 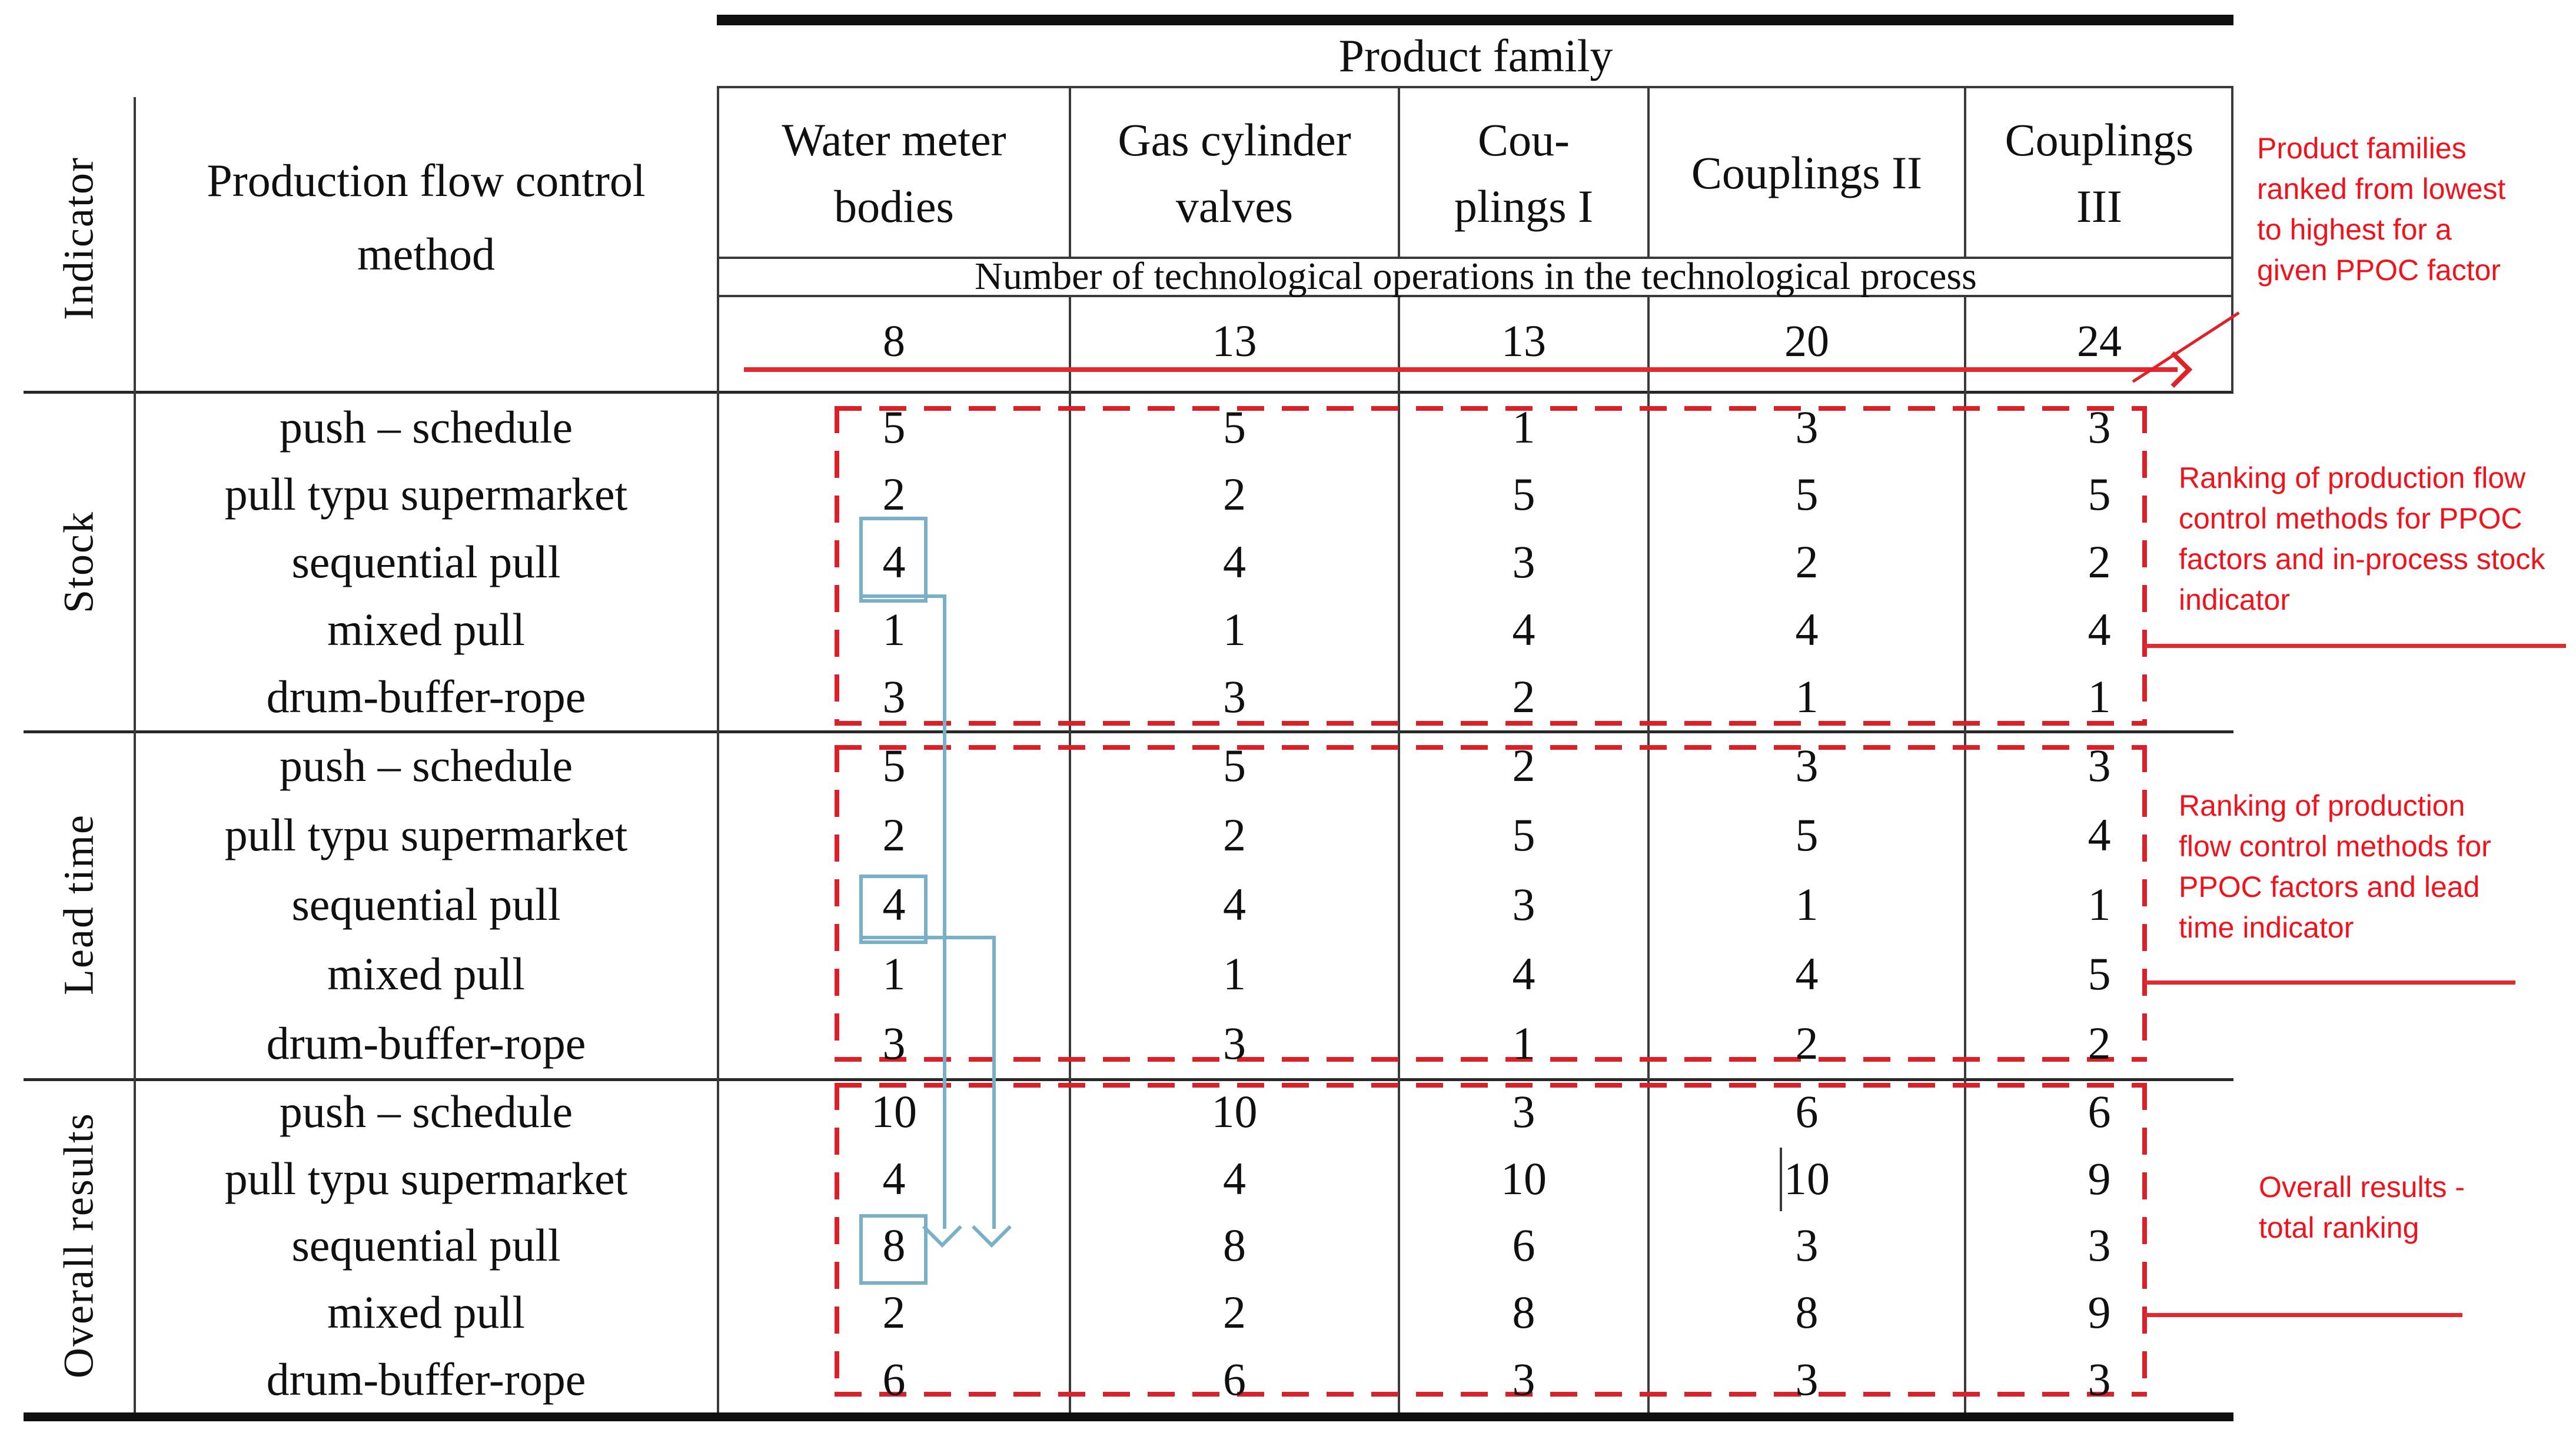 What do you see at coordinates (1399, 172) in the screenshot?
I see `vline-col2-col3-top` at bounding box center [1399, 172].